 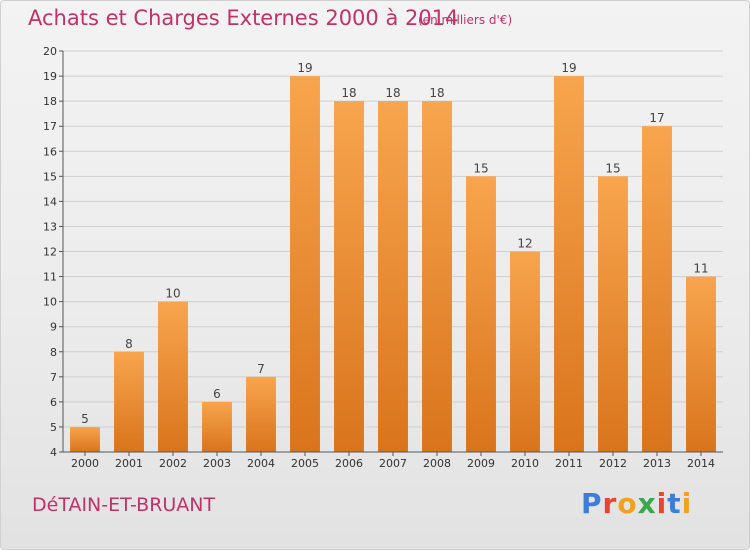 What do you see at coordinates (50, 226) in the screenshot?
I see `y-tick-label: 13` at bounding box center [50, 226].